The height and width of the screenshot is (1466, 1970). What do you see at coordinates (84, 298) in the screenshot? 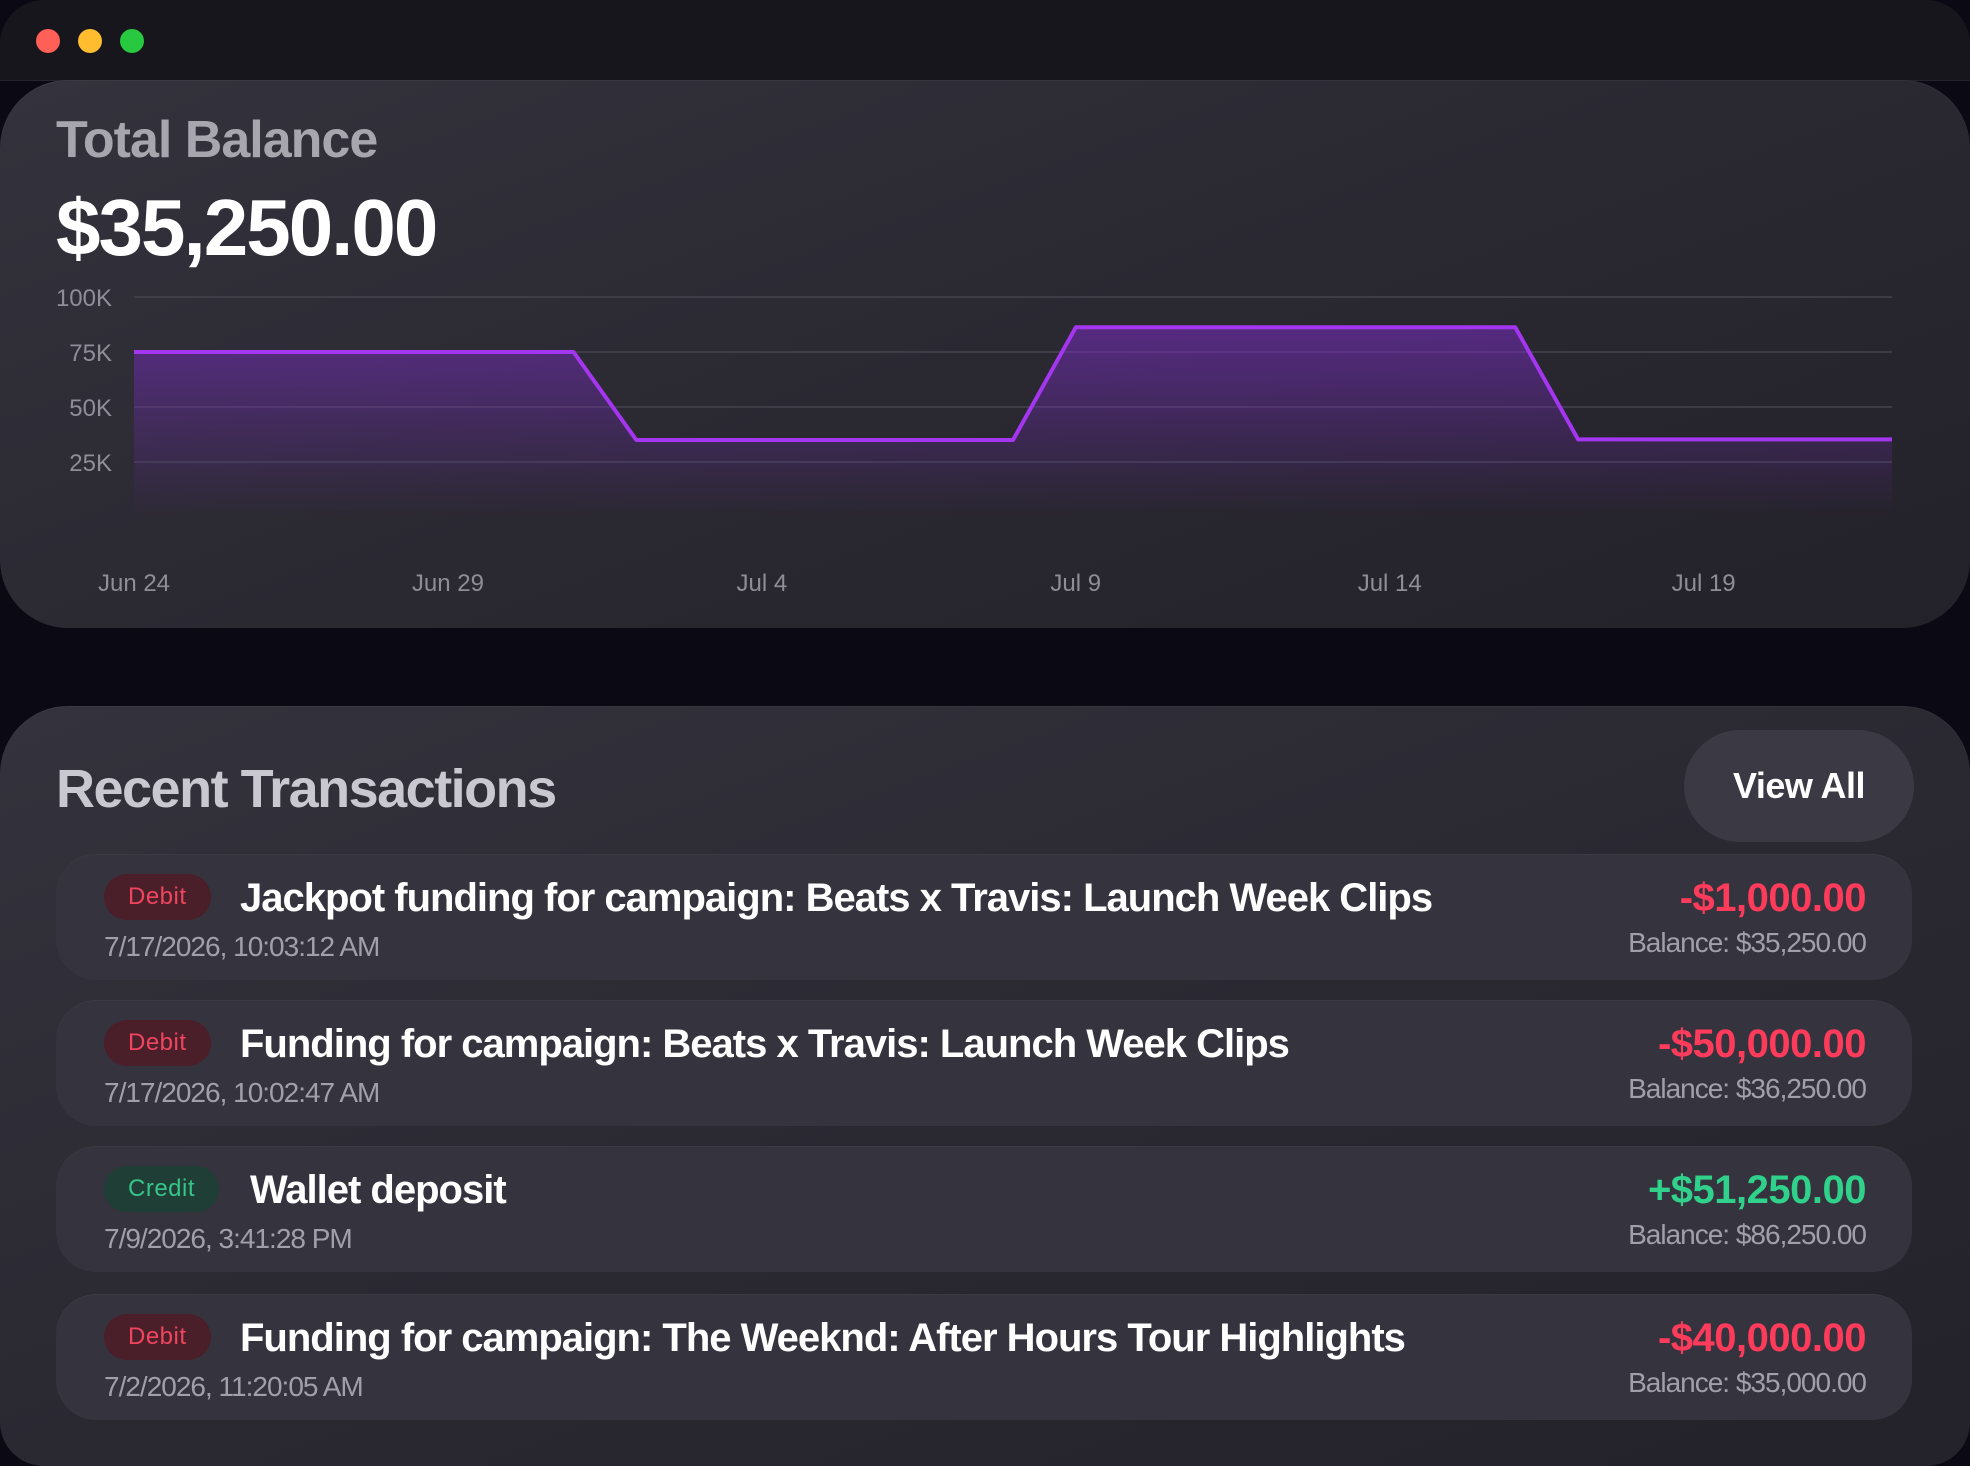
I see `y-tick-label: 100K` at bounding box center [84, 298].